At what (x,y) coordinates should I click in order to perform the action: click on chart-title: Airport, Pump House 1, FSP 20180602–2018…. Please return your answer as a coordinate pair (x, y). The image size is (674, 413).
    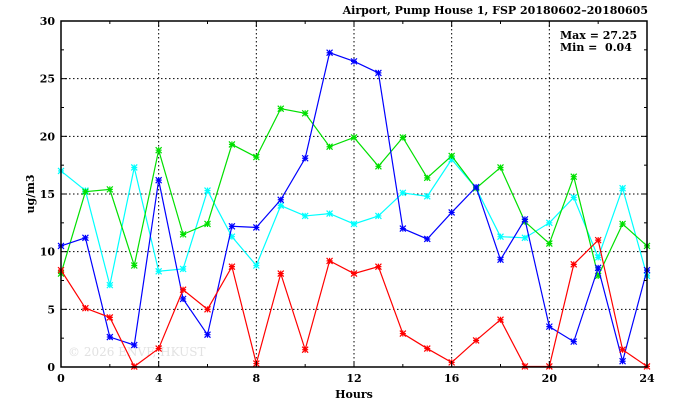
    Looking at the image, I should click on (495, 10).